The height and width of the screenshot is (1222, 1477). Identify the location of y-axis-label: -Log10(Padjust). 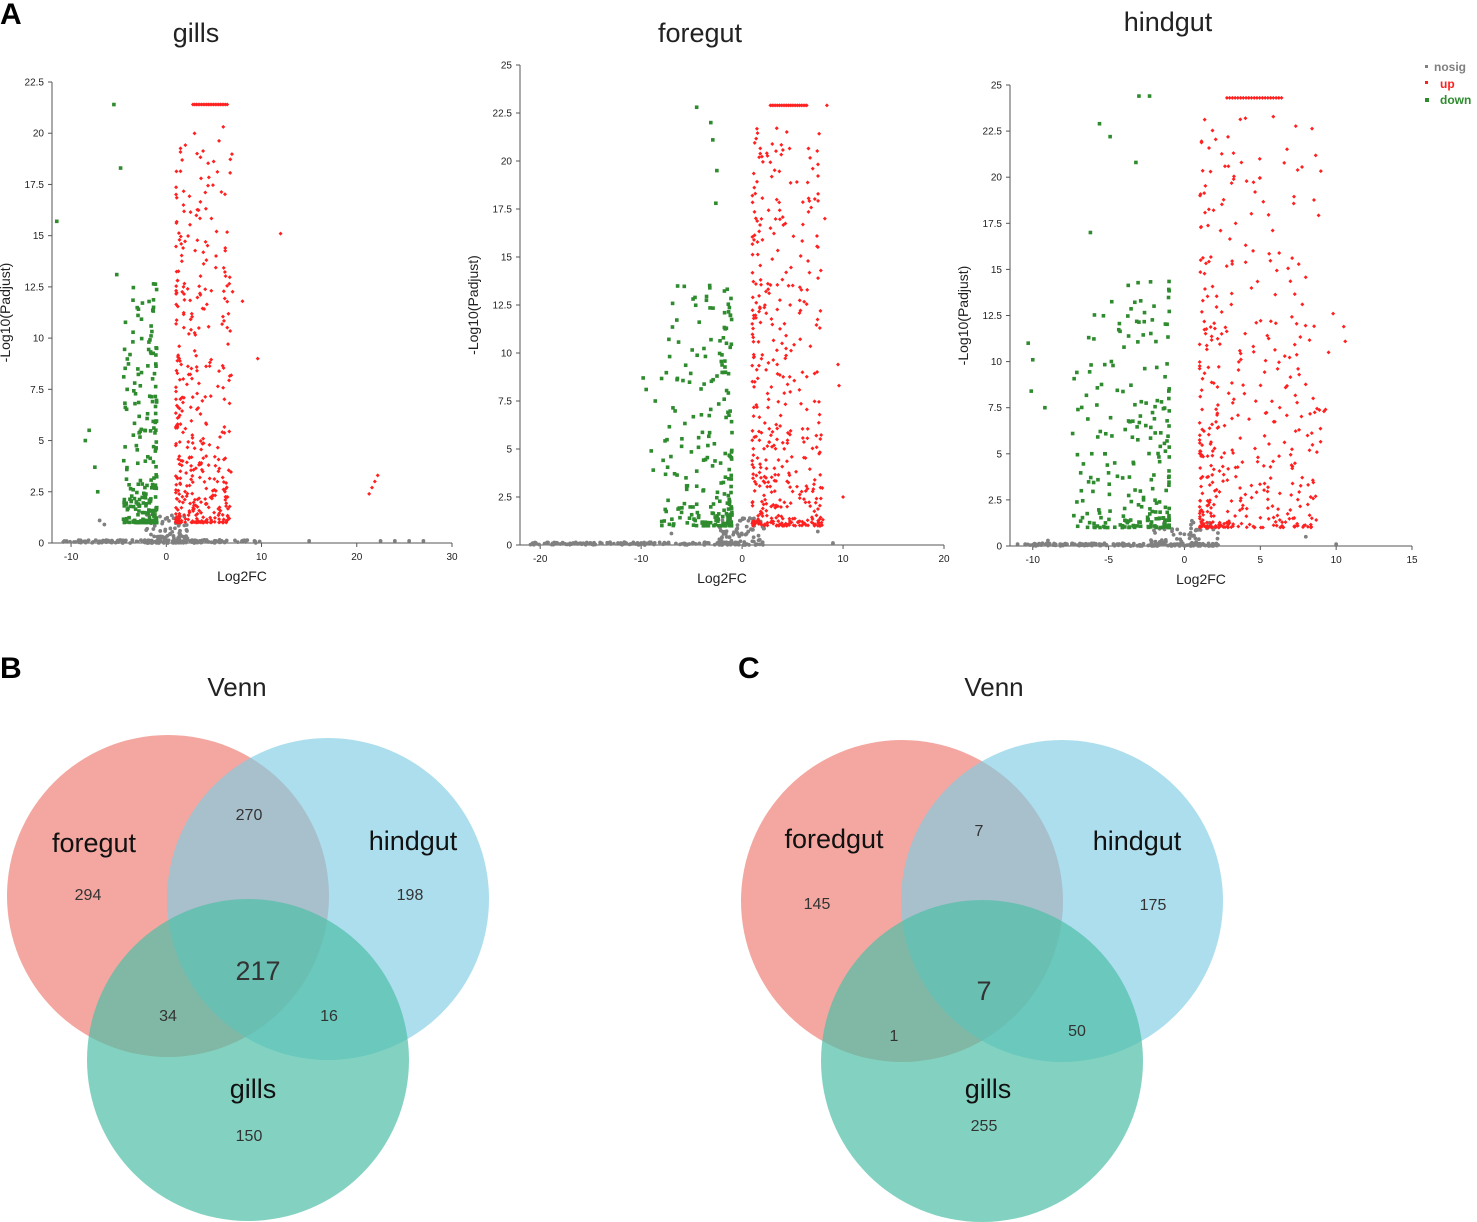
(963, 316).